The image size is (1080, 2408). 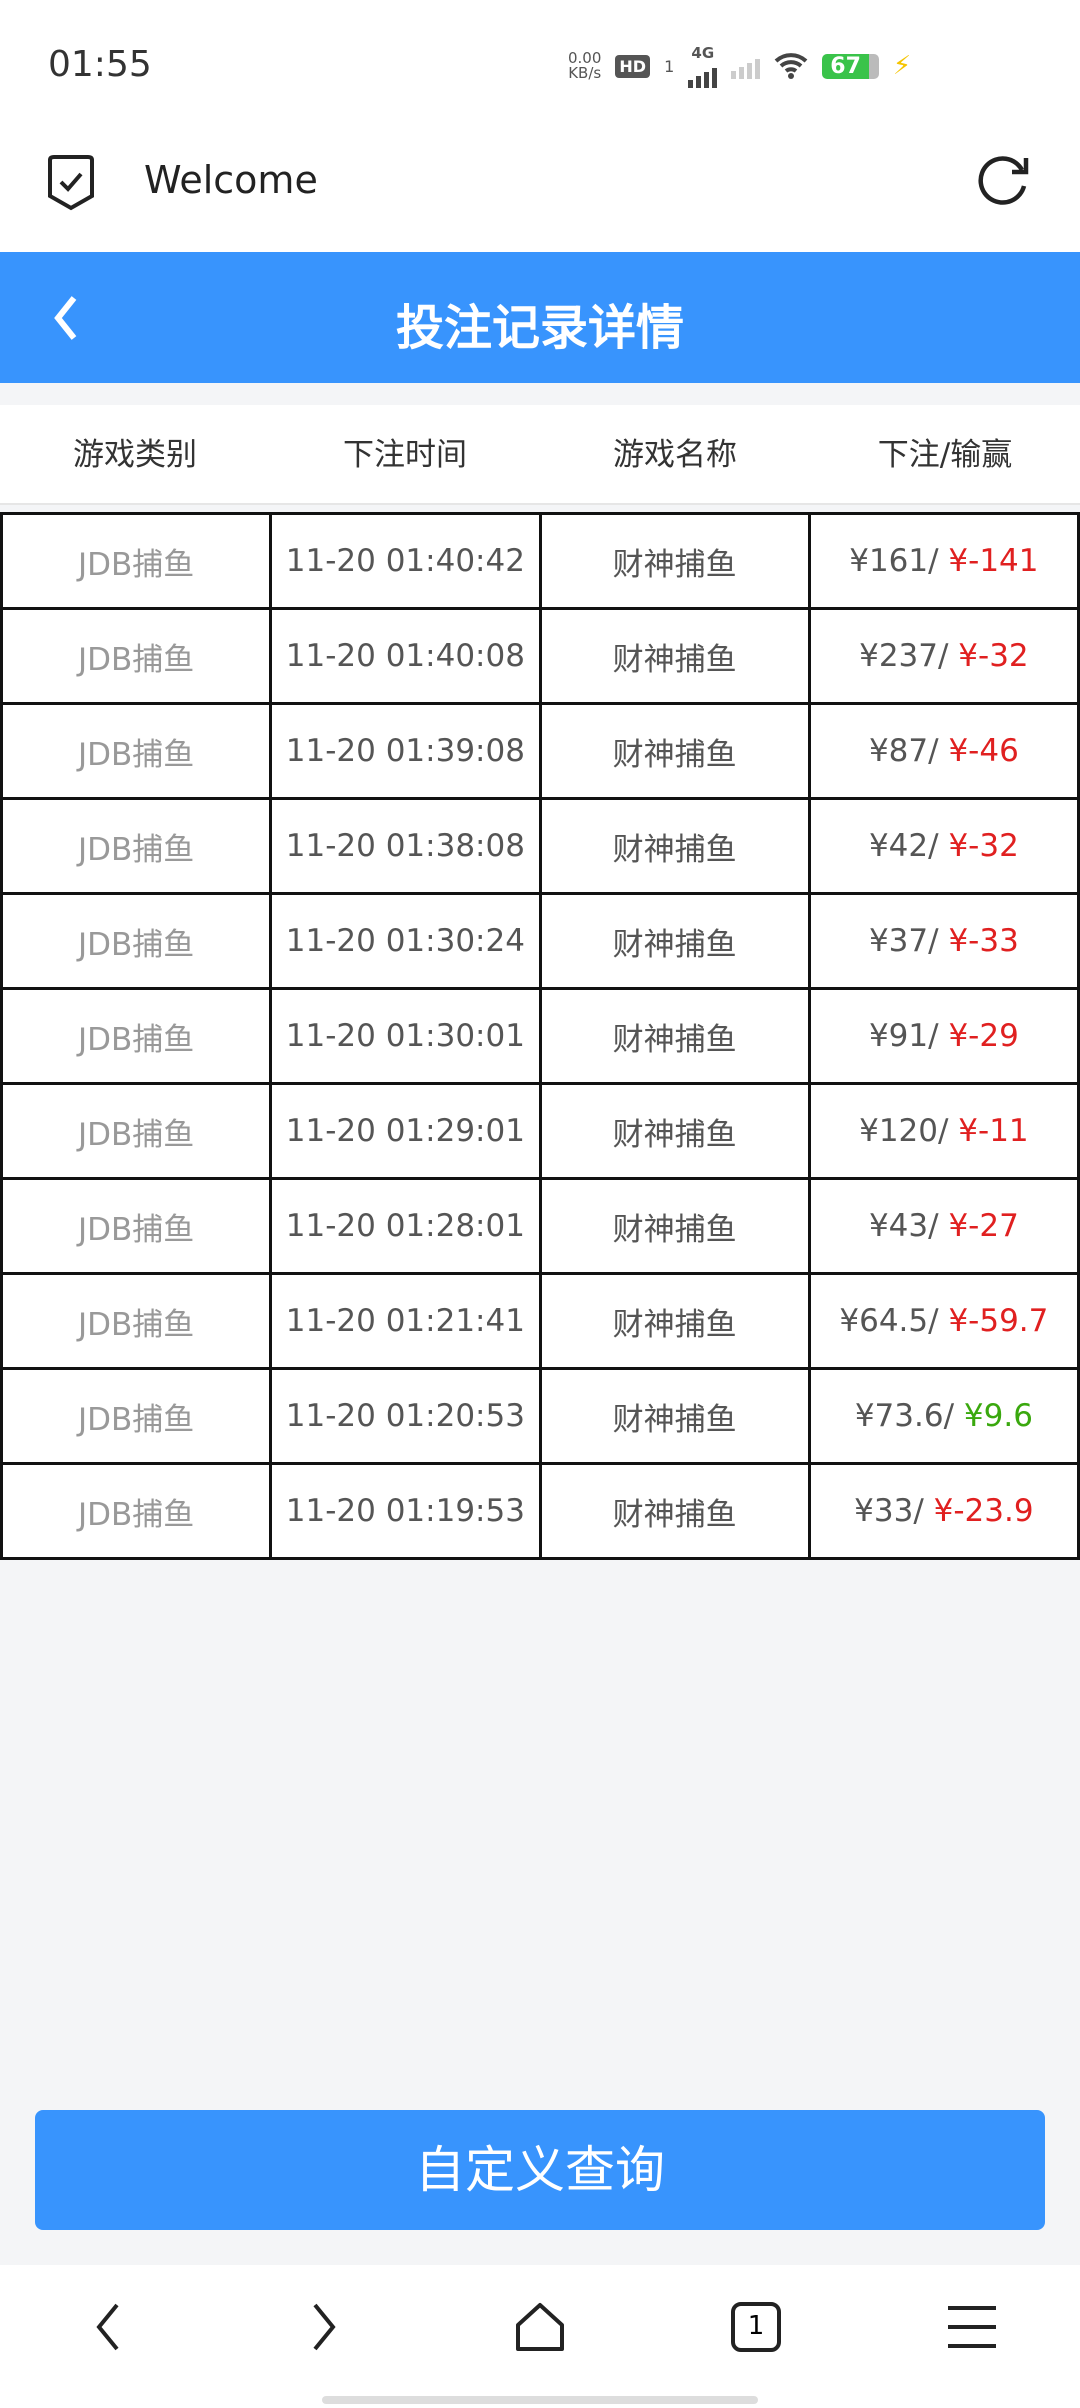 I want to click on custom-query-button: 自定义查询, so click(x=540, y=2170).